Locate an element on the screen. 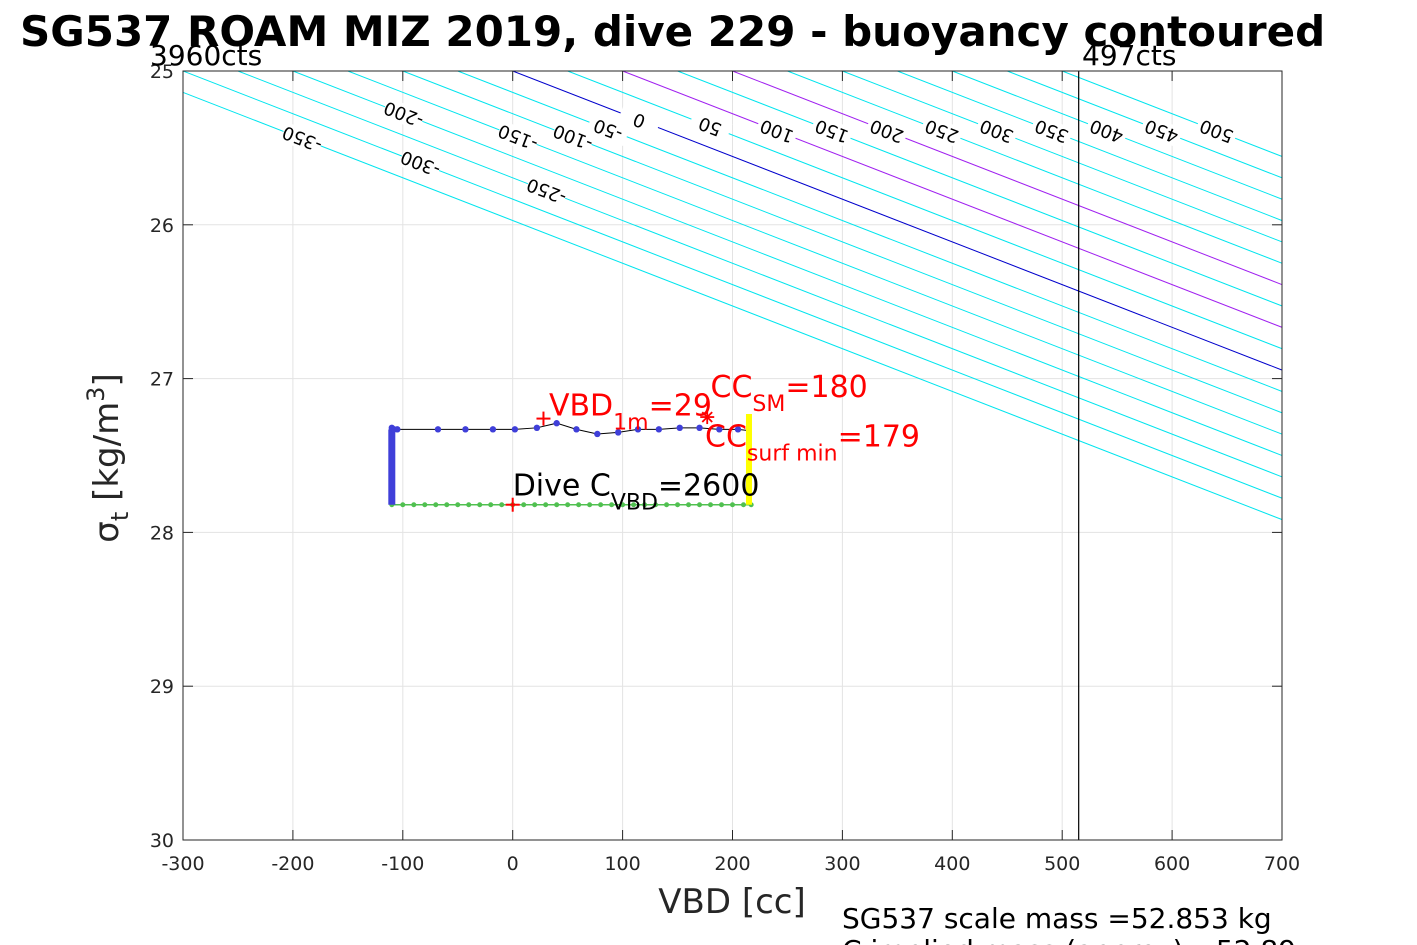  y-axis-label-unit: [kg/m is located at coordinates (107, 457).